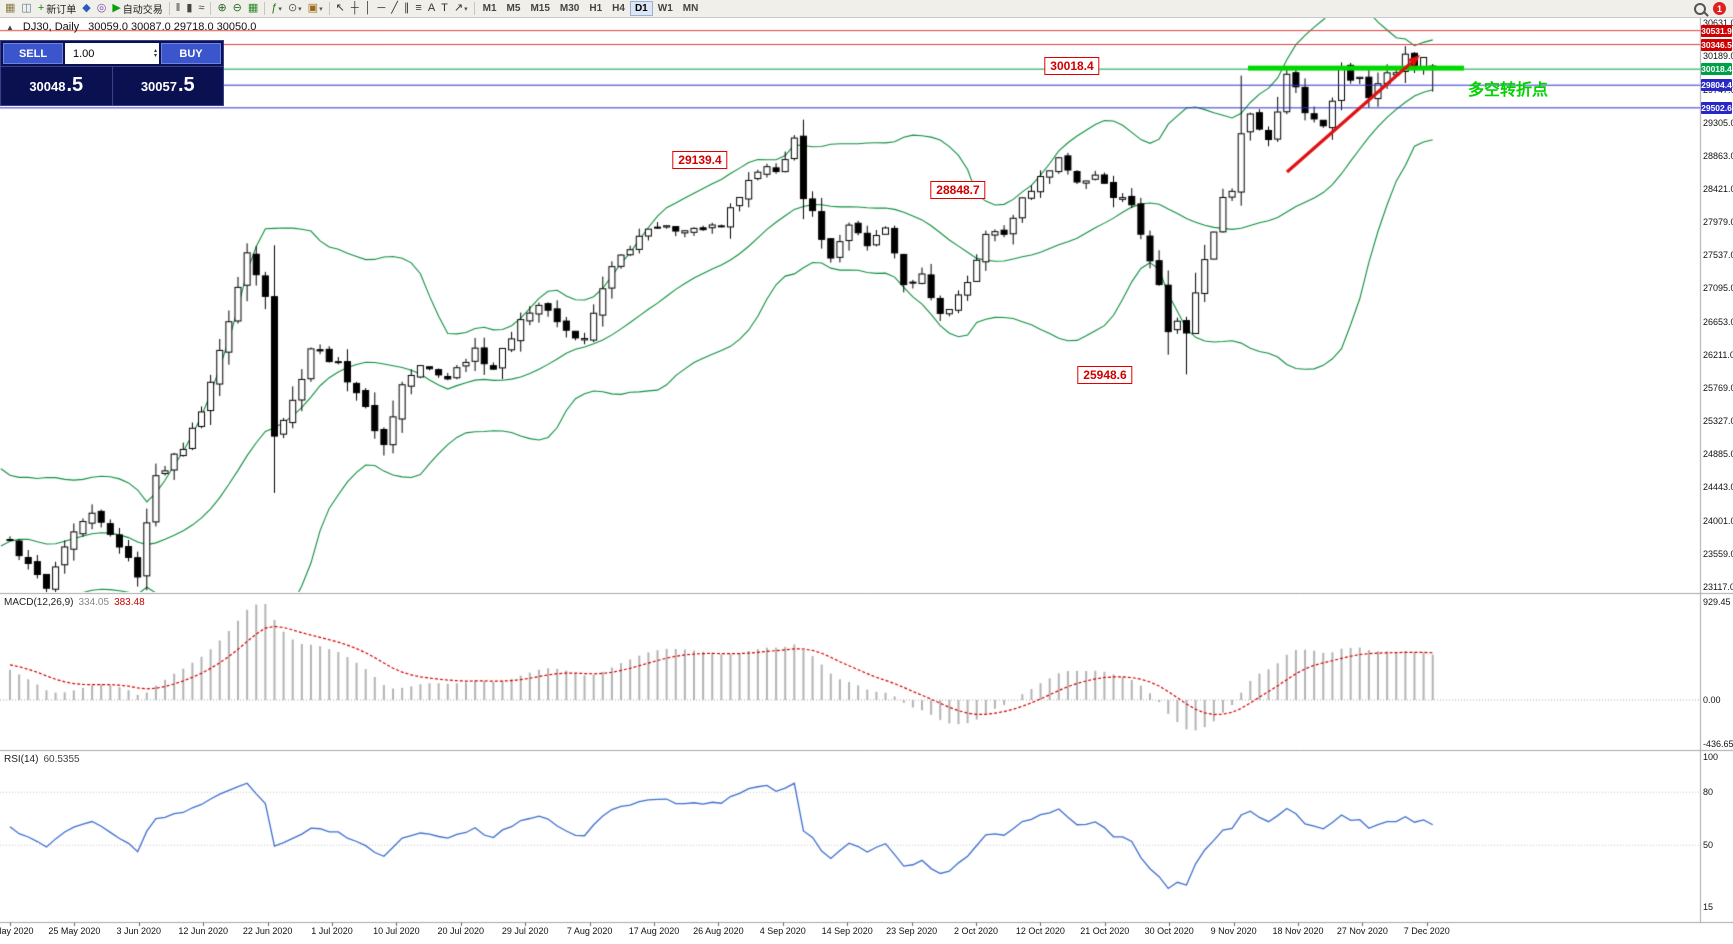 The width and height of the screenshot is (1733, 944). Describe the element at coordinates (513, 8) in the screenshot. I see `timeframe-m5: M5` at that location.